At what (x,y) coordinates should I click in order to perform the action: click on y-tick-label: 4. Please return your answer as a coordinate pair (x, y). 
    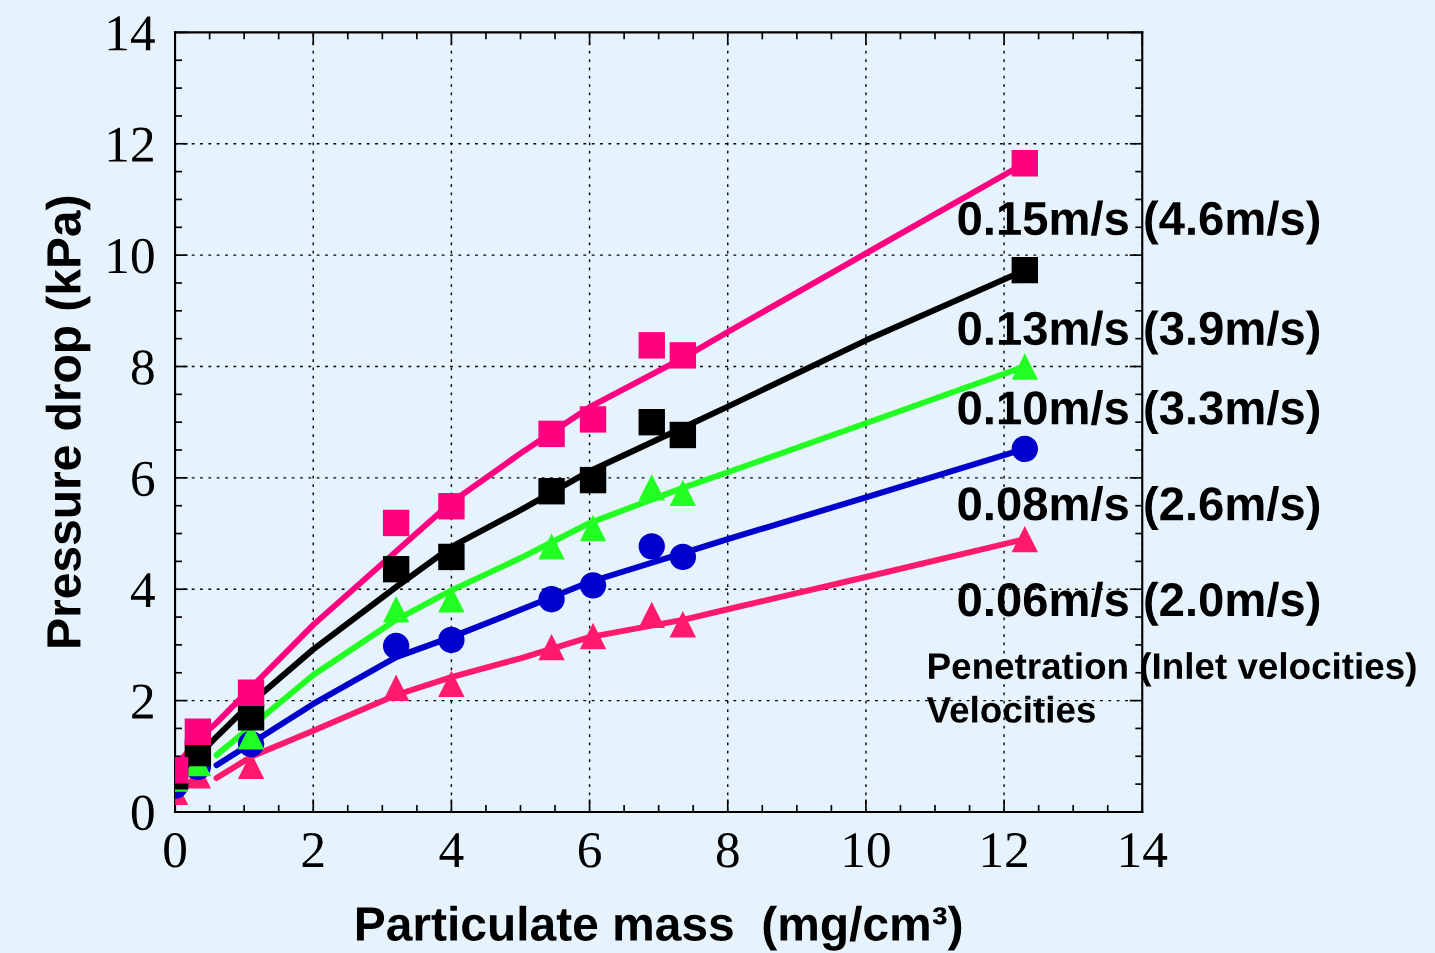
    Looking at the image, I should click on (142, 590).